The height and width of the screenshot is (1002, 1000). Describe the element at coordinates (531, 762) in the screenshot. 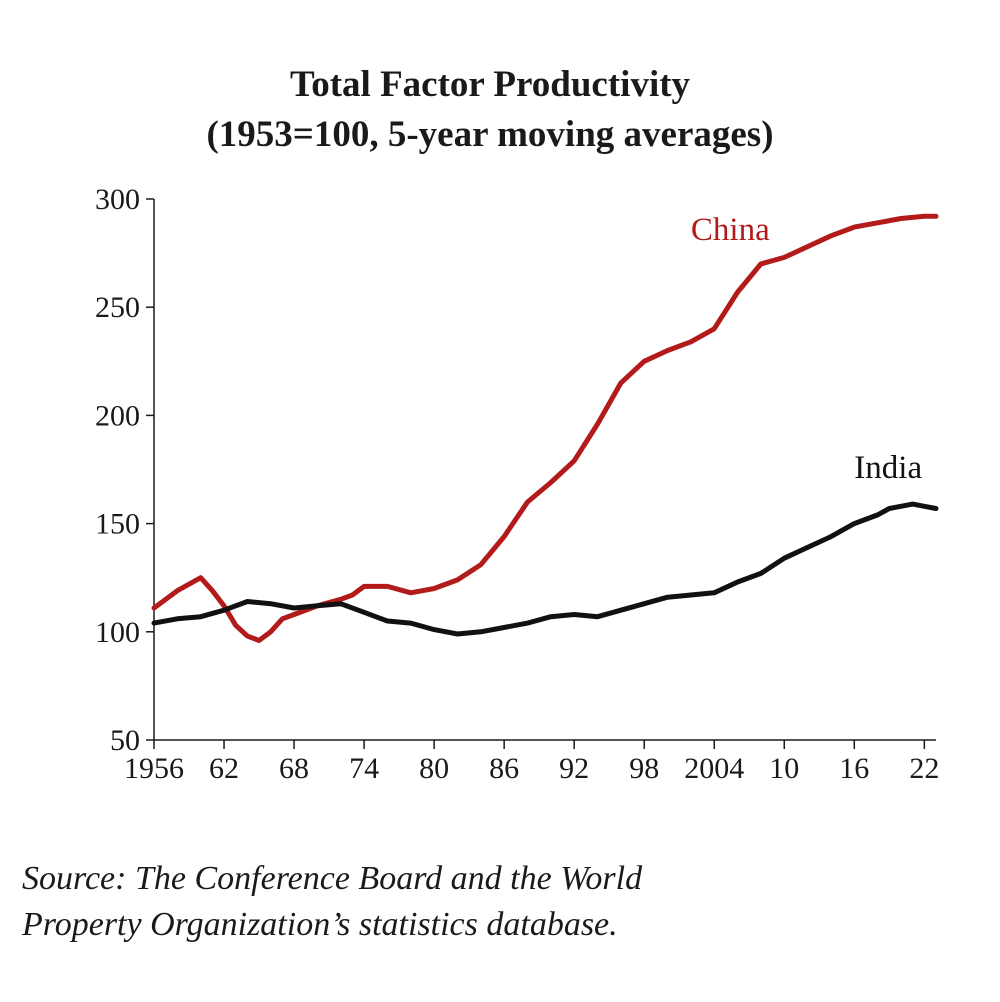

I see `x-axis-ticks: 1956 62 68 74 80 86 92 98 2004 10 16 22` at that location.